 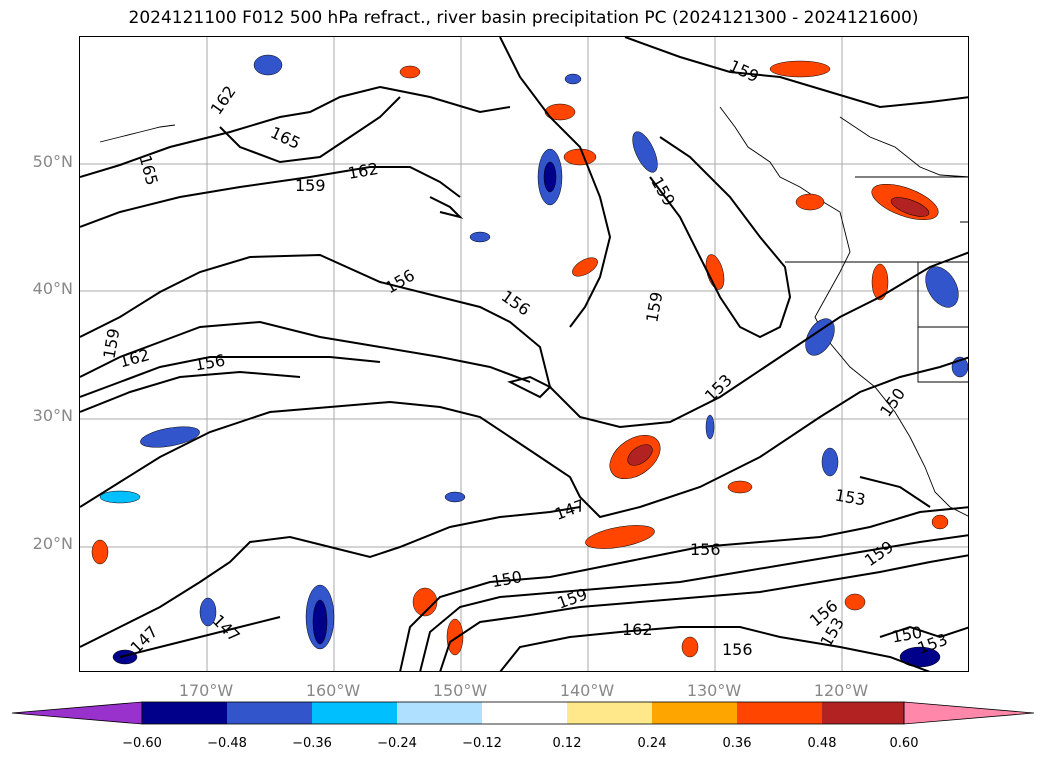 I want to click on lon-label-170w: 170°W, so click(x=206, y=690).